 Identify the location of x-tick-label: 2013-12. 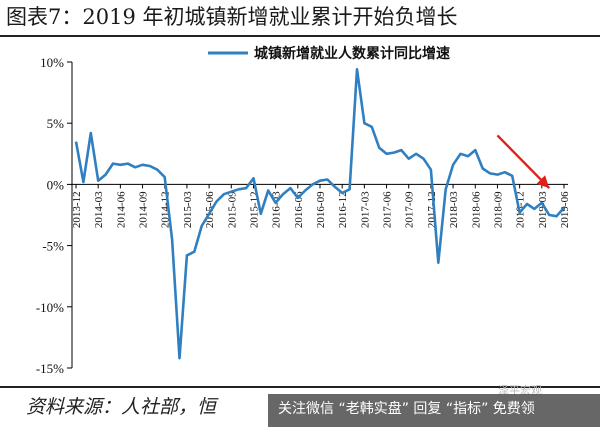
(77, 209).